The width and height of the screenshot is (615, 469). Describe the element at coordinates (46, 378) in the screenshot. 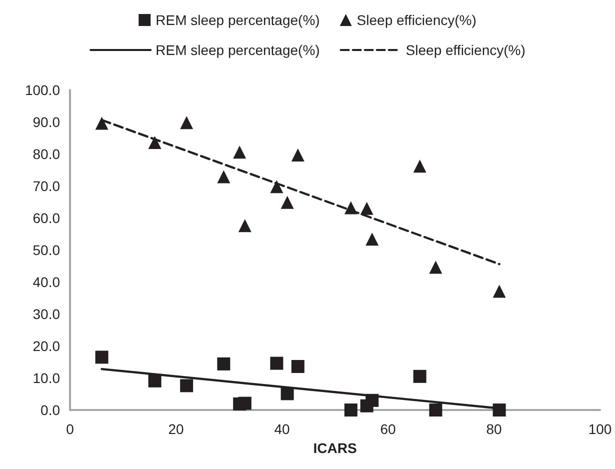

I see `y-tick-label: 10.0` at that location.